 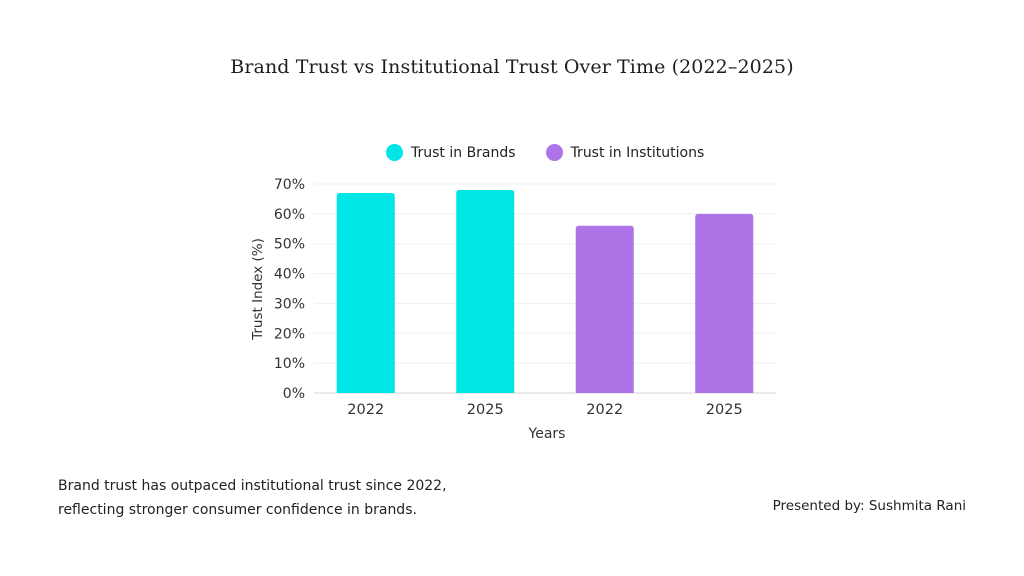 What do you see at coordinates (365, 292) in the screenshot?
I see `bar-brands-2022` at bounding box center [365, 292].